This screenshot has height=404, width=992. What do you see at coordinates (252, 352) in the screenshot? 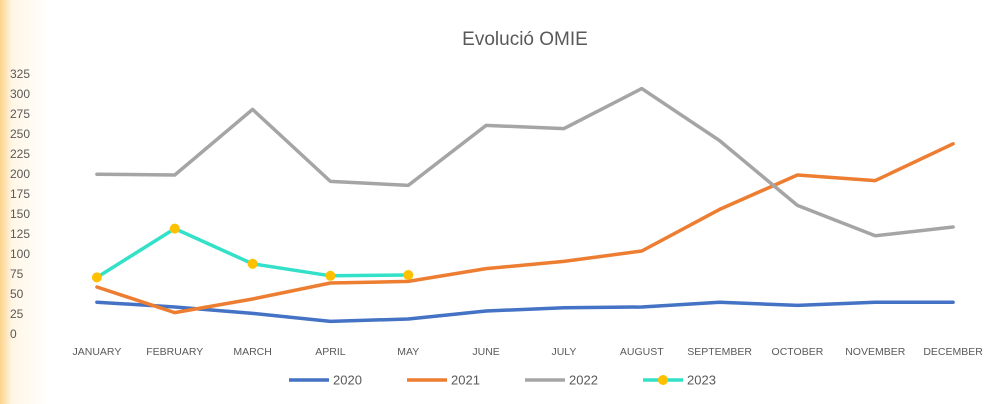
I see `x-tick-label: MARCH` at bounding box center [252, 352].